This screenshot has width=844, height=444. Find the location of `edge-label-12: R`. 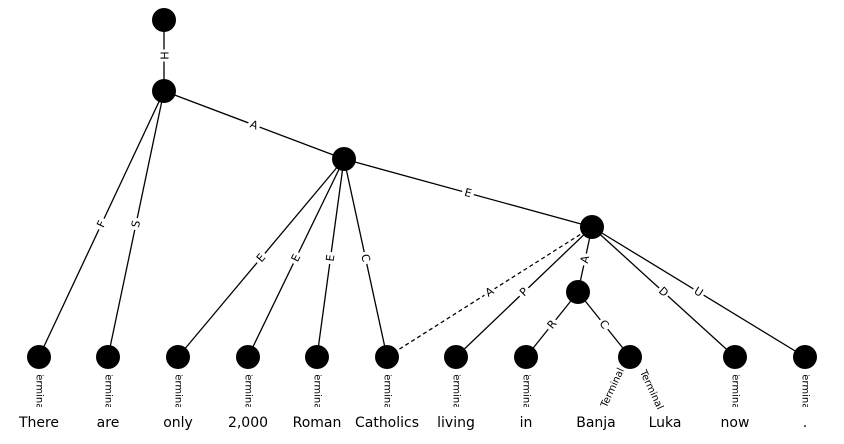

edge-label-12: R is located at coordinates (552, 324).